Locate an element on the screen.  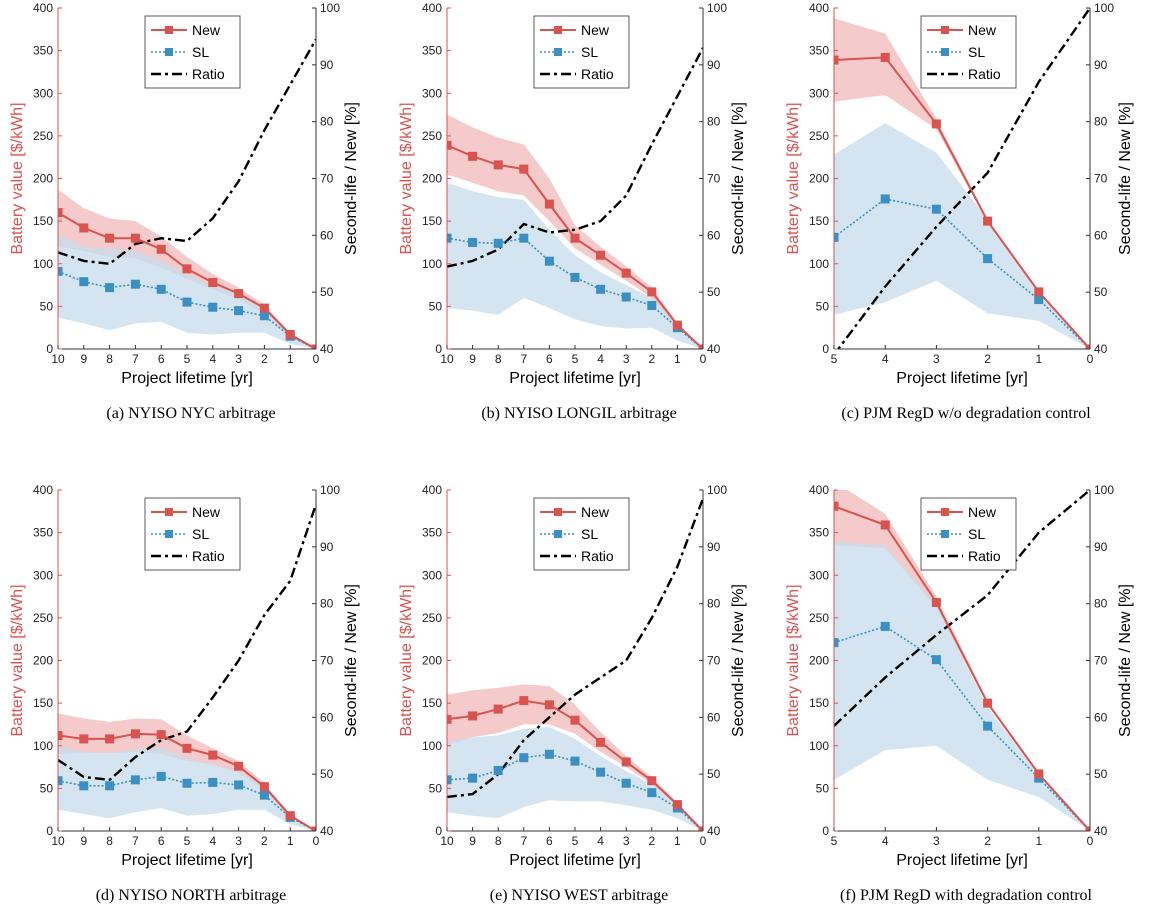
left-tick-label: 250 is located at coordinates (43, 136).